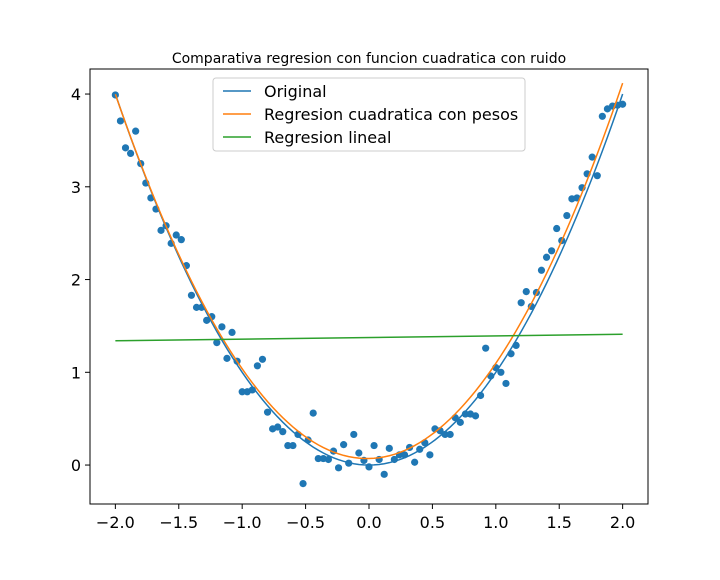 The width and height of the screenshot is (720, 580). I want to click on legend-box, so click(369, 114).